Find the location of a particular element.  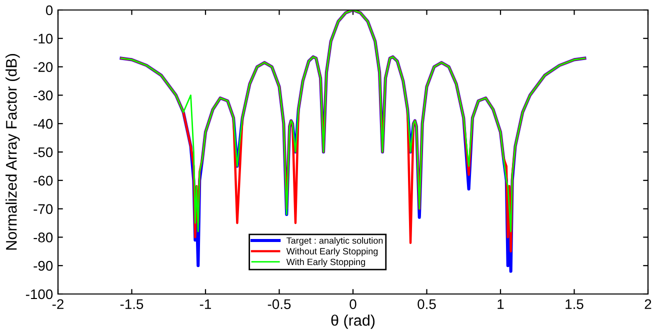

legend-label: With Early Stopping is located at coordinates (326, 262).